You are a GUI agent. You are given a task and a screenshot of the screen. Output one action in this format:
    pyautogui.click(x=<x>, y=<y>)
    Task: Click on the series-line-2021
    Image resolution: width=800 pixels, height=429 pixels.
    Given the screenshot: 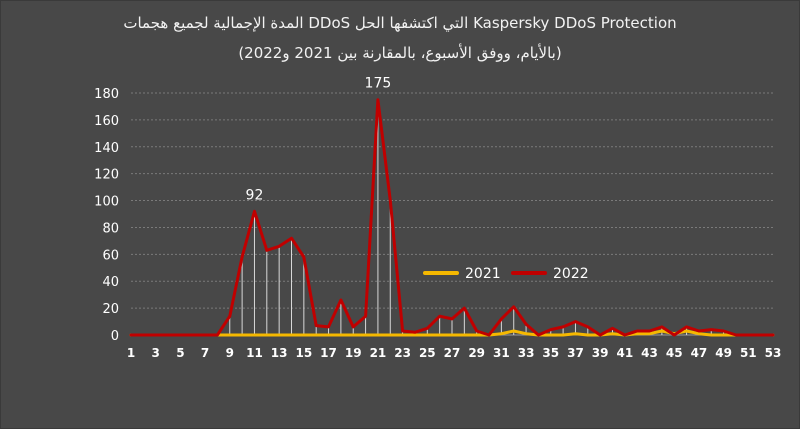 What is the action you would take?
    pyautogui.click(x=452, y=333)
    